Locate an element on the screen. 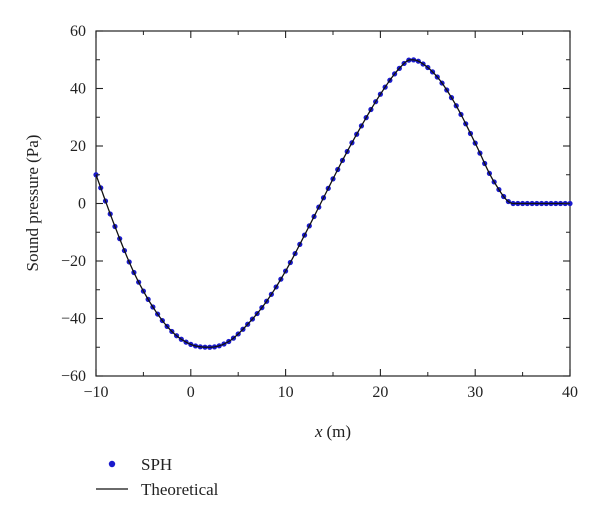 Image resolution: width=600 pixels, height=521 pixels. legend: SPH Theoretical is located at coordinates (157, 477).